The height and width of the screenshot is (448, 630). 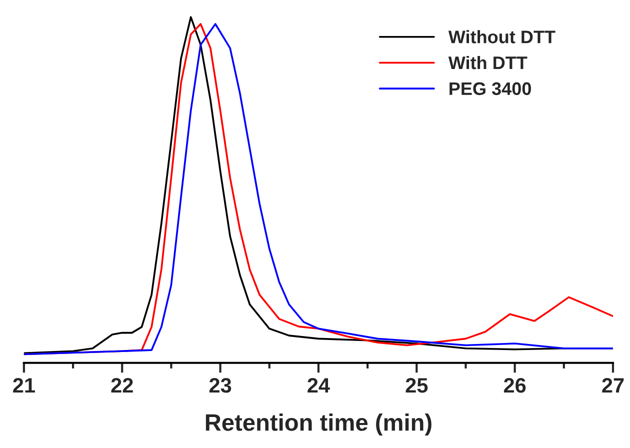 What do you see at coordinates (613, 385) in the screenshot?
I see `x-tick-label: 27` at bounding box center [613, 385].